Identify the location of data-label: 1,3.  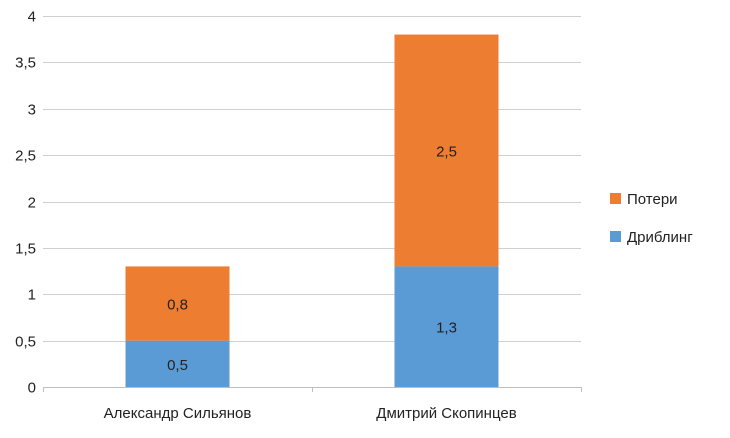
(446, 328).